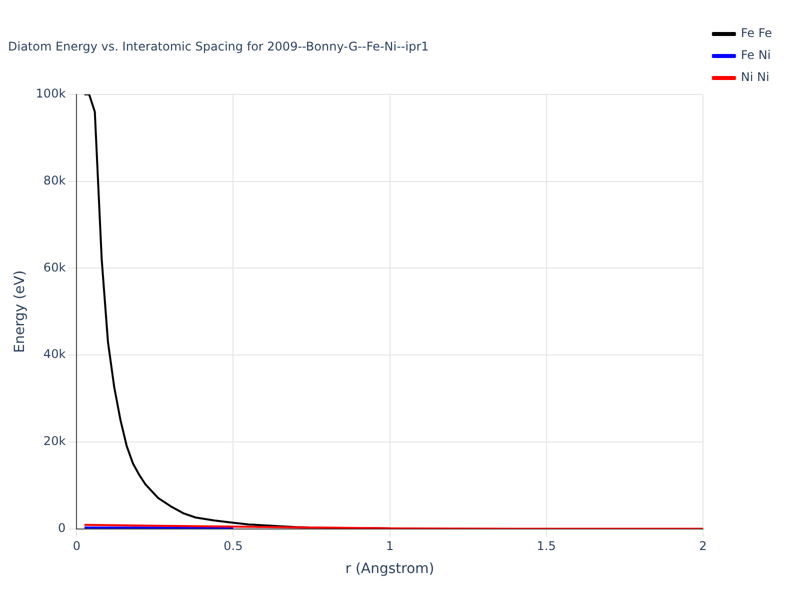 The width and height of the screenshot is (800, 600). Describe the element at coordinates (218, 46) in the screenshot. I see `chart-title: Diatom Energy vs. Interatomic Spacing for 2009--Bonny-G--Fe-Ni--ipr1` at that location.